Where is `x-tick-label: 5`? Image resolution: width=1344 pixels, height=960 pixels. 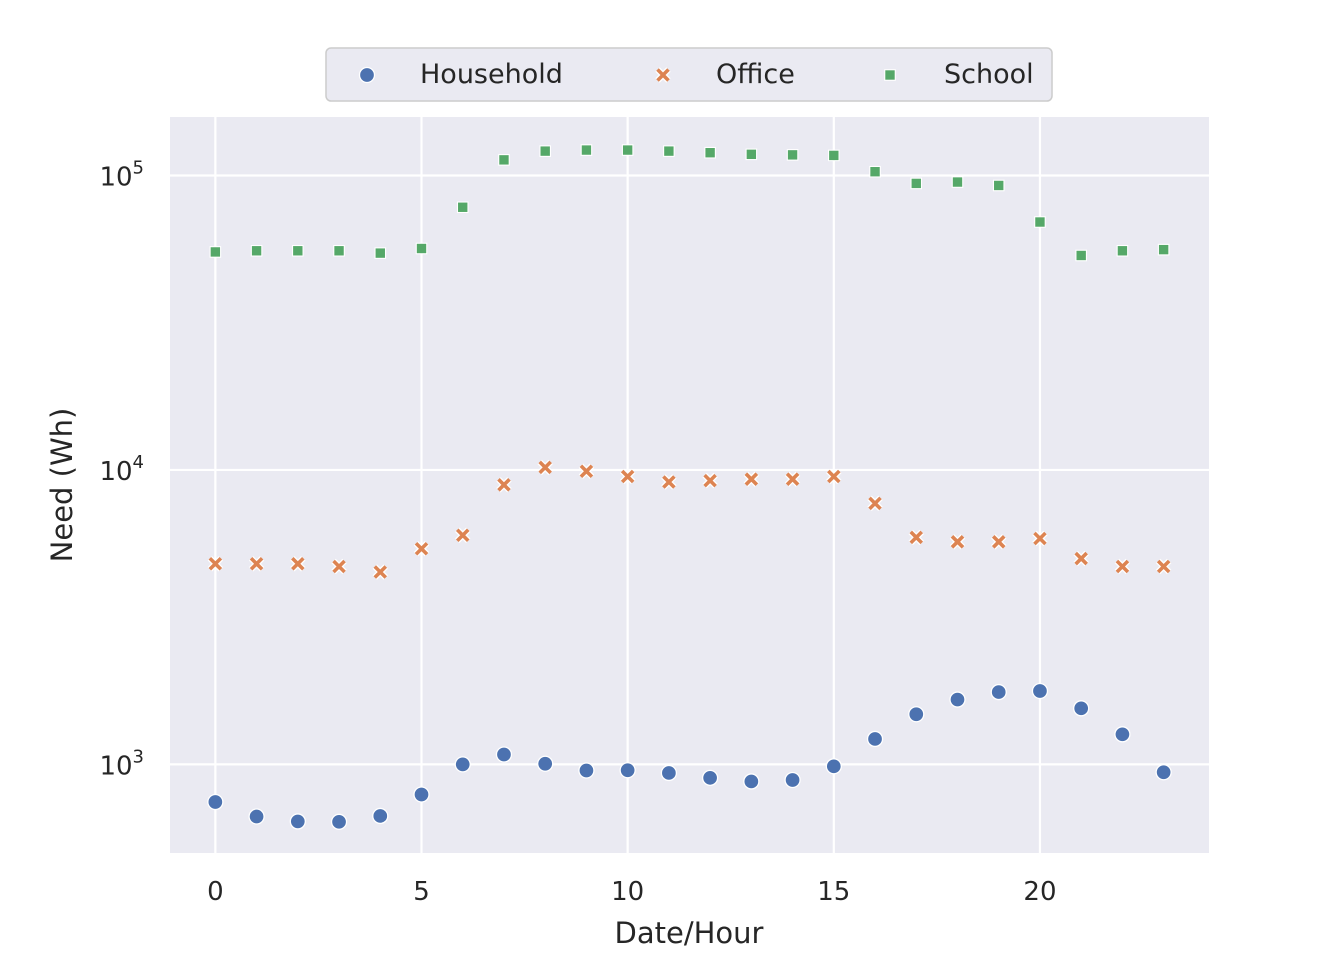 x-tick-label: 5 is located at coordinates (421, 892).